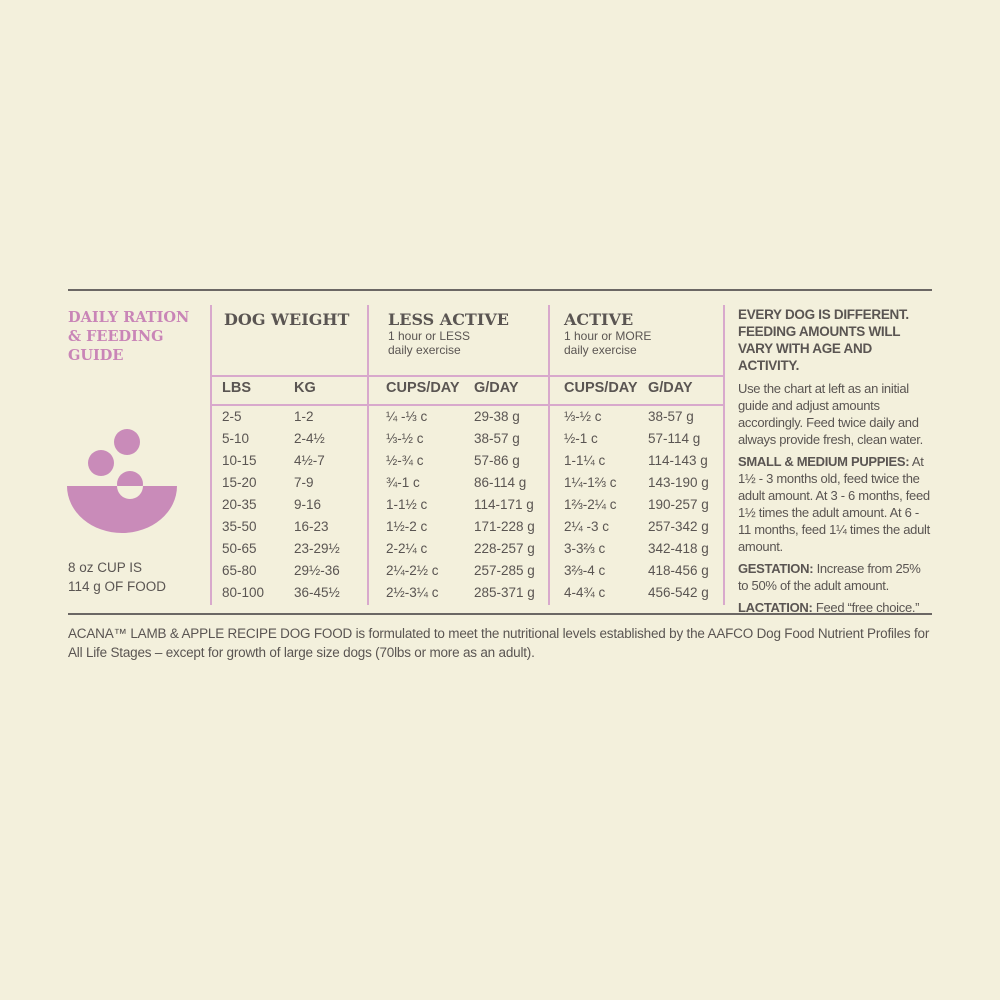  Describe the element at coordinates (599, 319) in the screenshot. I see `group-title: ACTIVE` at that location.